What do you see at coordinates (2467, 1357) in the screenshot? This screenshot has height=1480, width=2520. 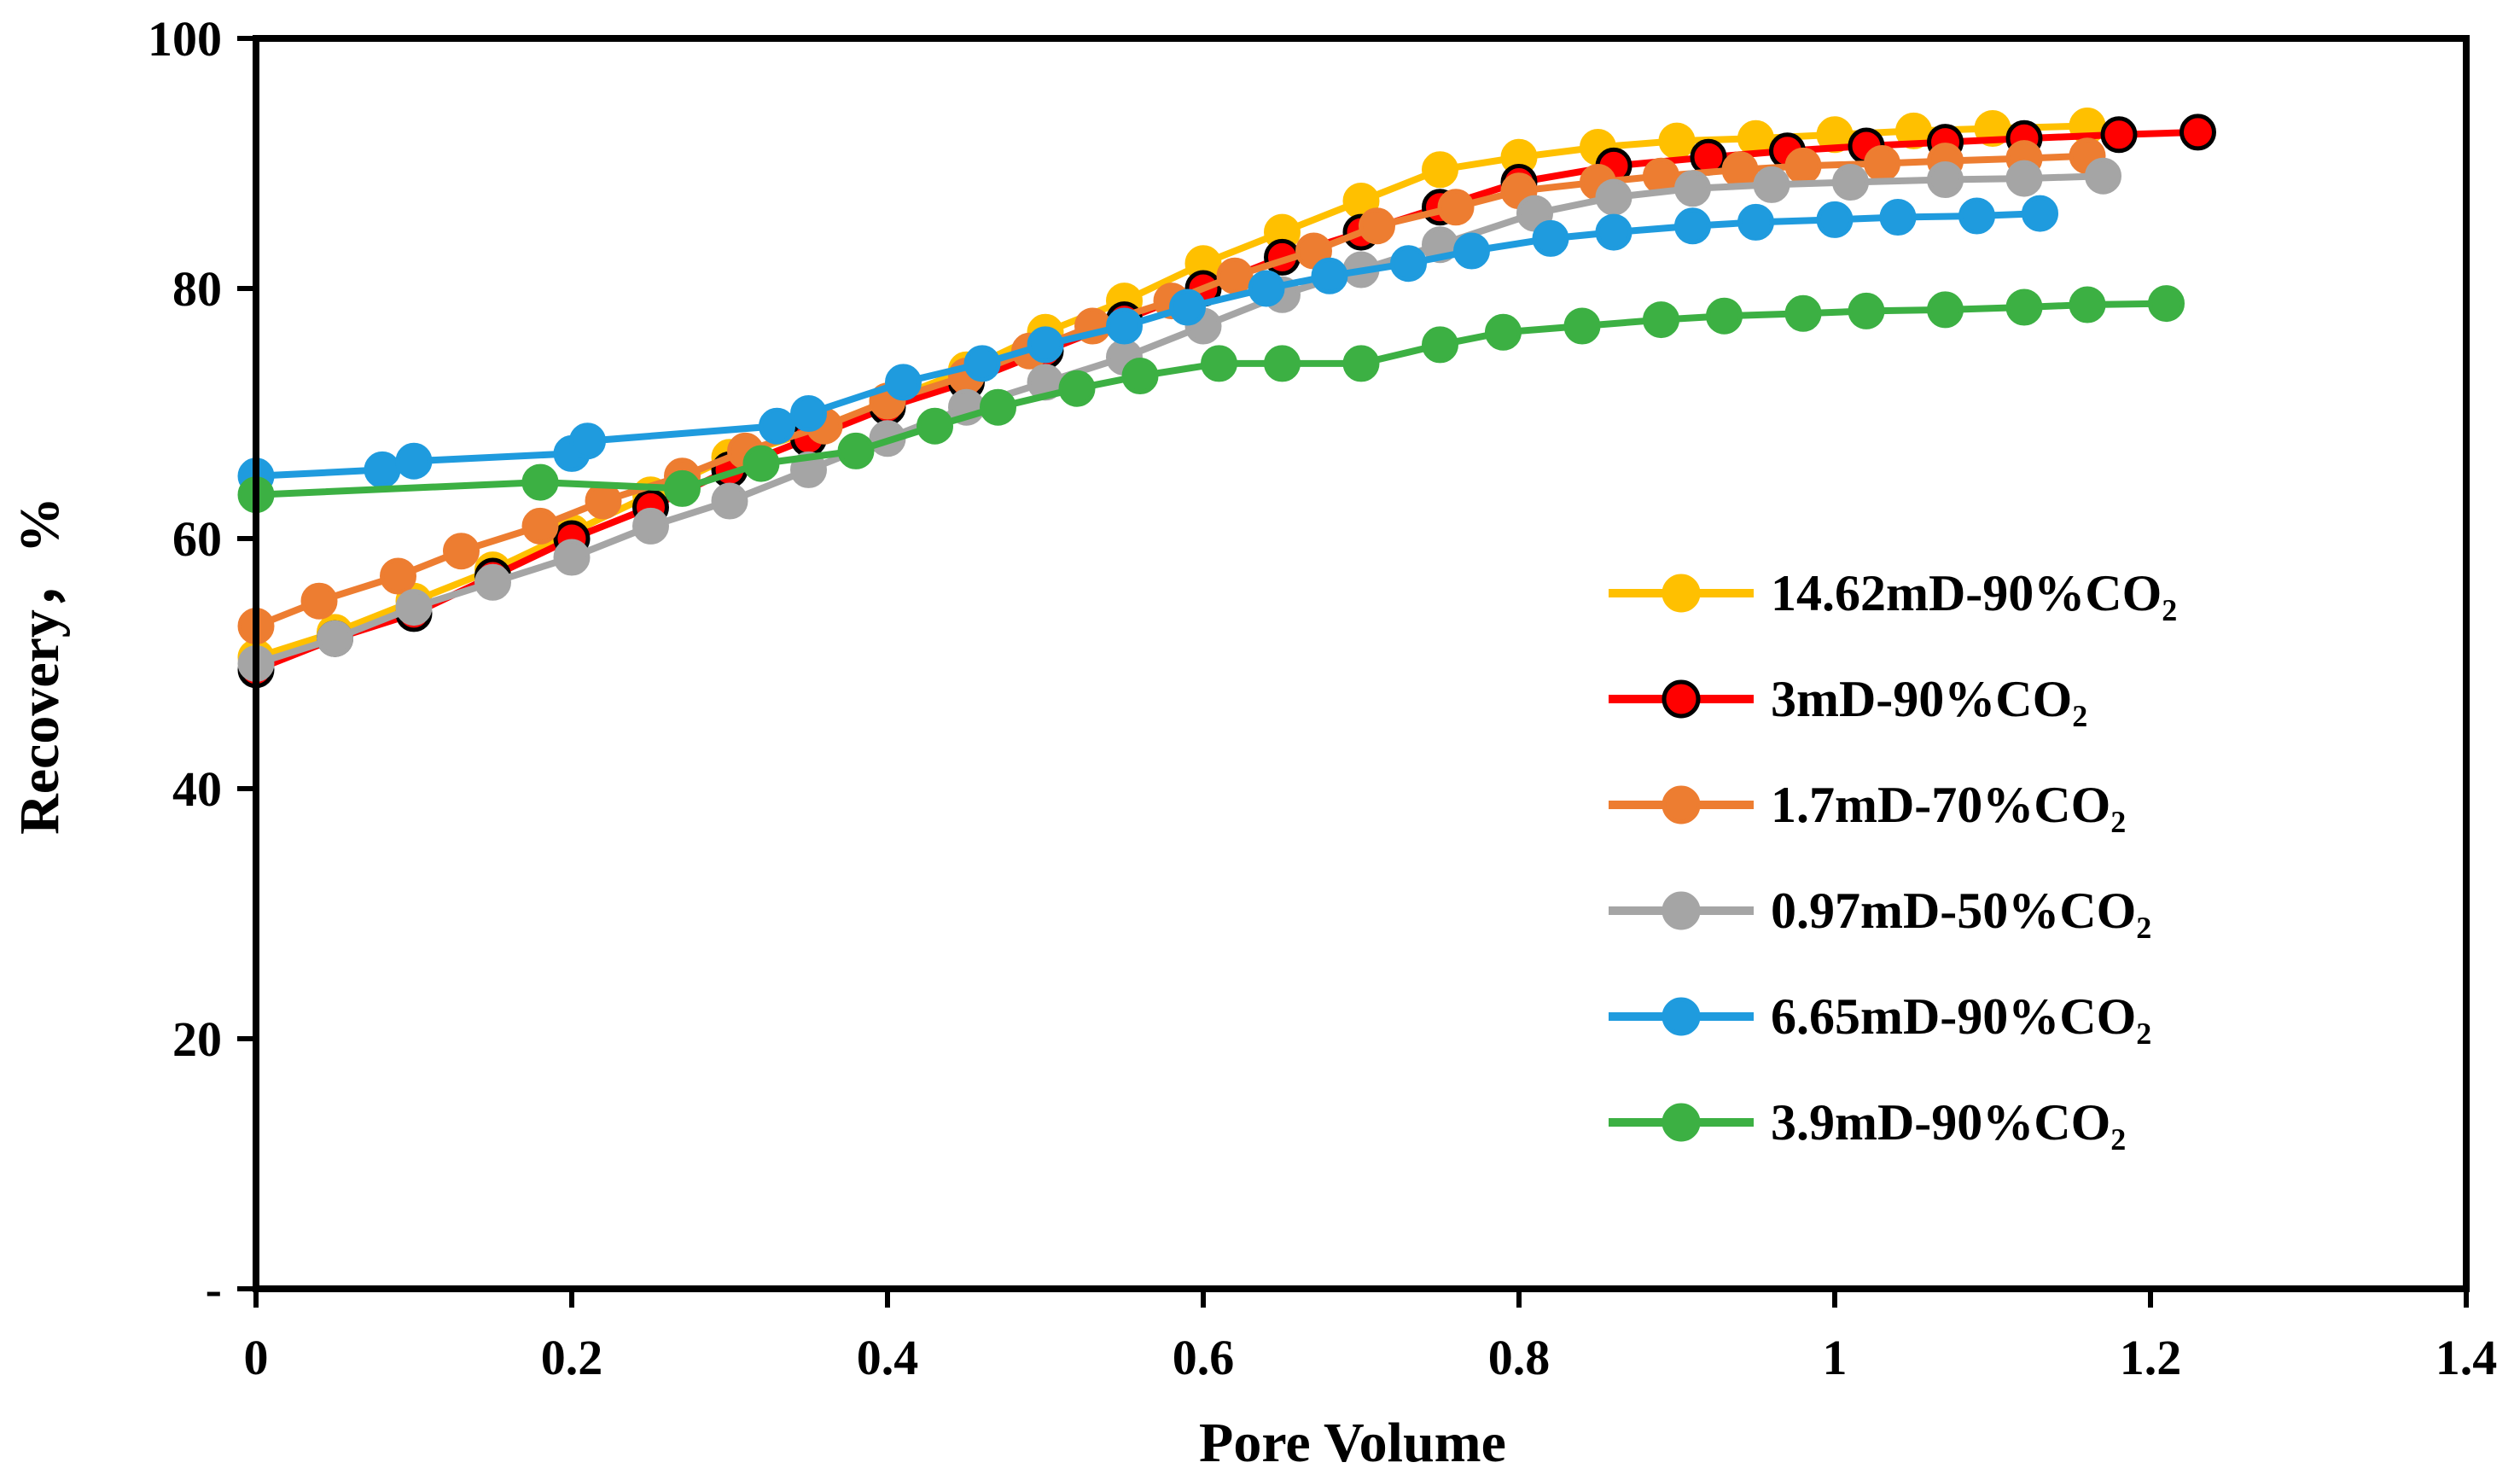 I see `x-tick-label-7: 1.4` at bounding box center [2467, 1357].